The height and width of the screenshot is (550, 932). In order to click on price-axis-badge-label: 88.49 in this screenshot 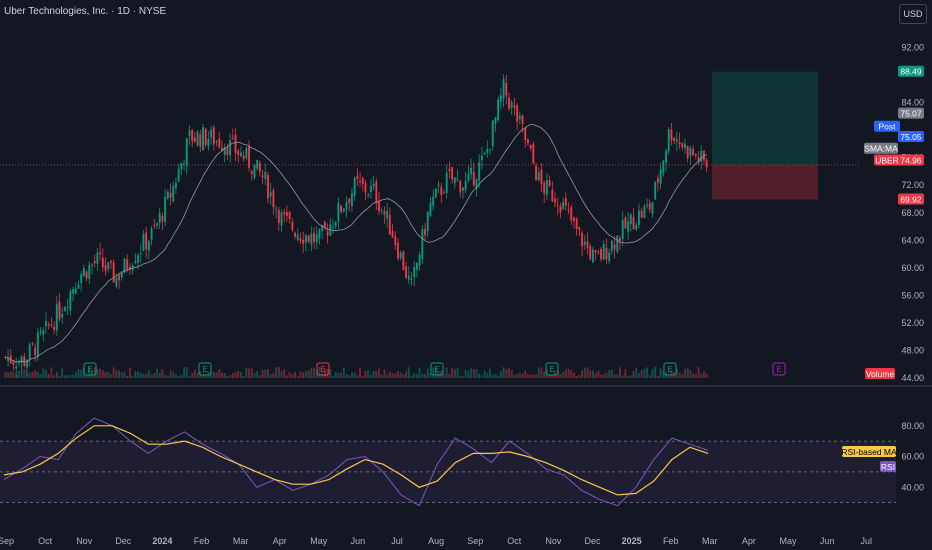, I will do `click(911, 72)`.